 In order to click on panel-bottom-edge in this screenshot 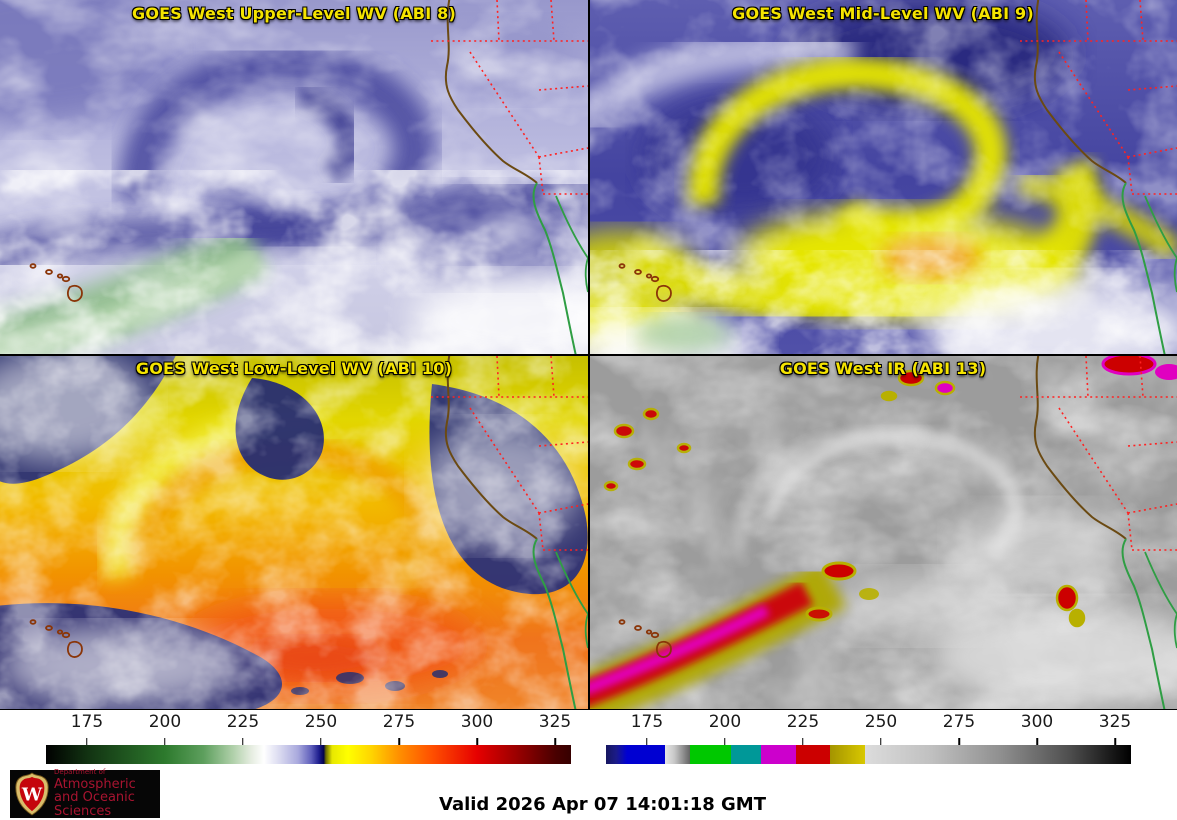, I will do `click(588, 709)`.